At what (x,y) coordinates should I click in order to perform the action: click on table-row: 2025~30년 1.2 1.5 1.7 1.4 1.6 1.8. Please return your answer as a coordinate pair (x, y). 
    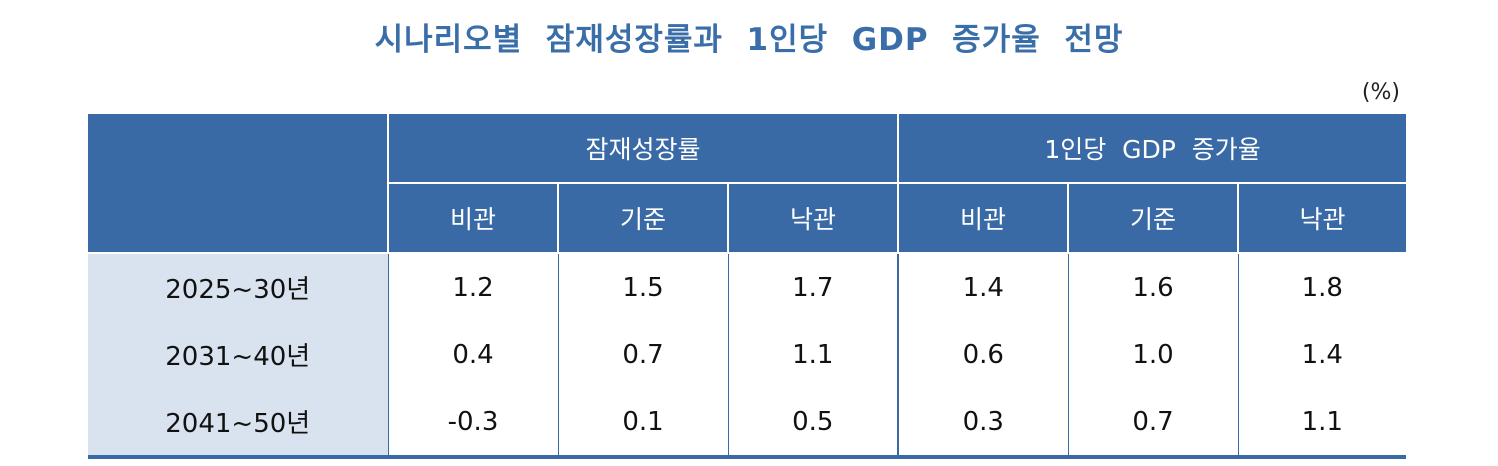
    Looking at the image, I should click on (747, 287).